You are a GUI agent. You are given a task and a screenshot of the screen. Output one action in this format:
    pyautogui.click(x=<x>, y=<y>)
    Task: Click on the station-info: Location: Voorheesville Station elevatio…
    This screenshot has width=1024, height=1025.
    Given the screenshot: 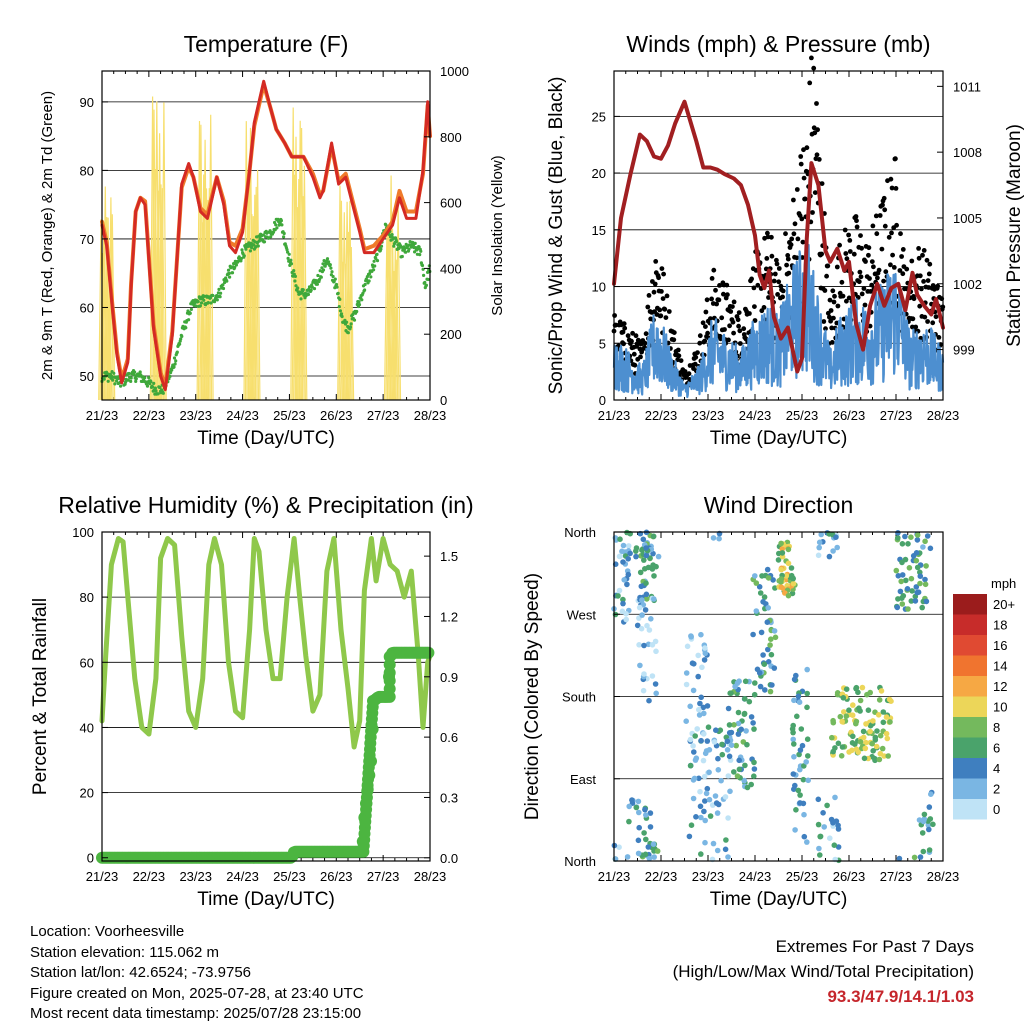 What is the action you would take?
    pyautogui.click(x=197, y=973)
    